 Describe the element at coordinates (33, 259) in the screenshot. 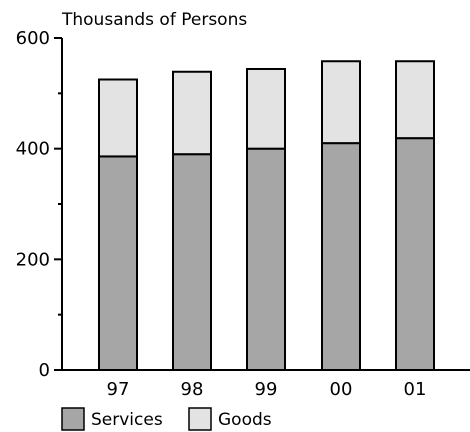

I see `y-tick-label-200: 200` at that location.